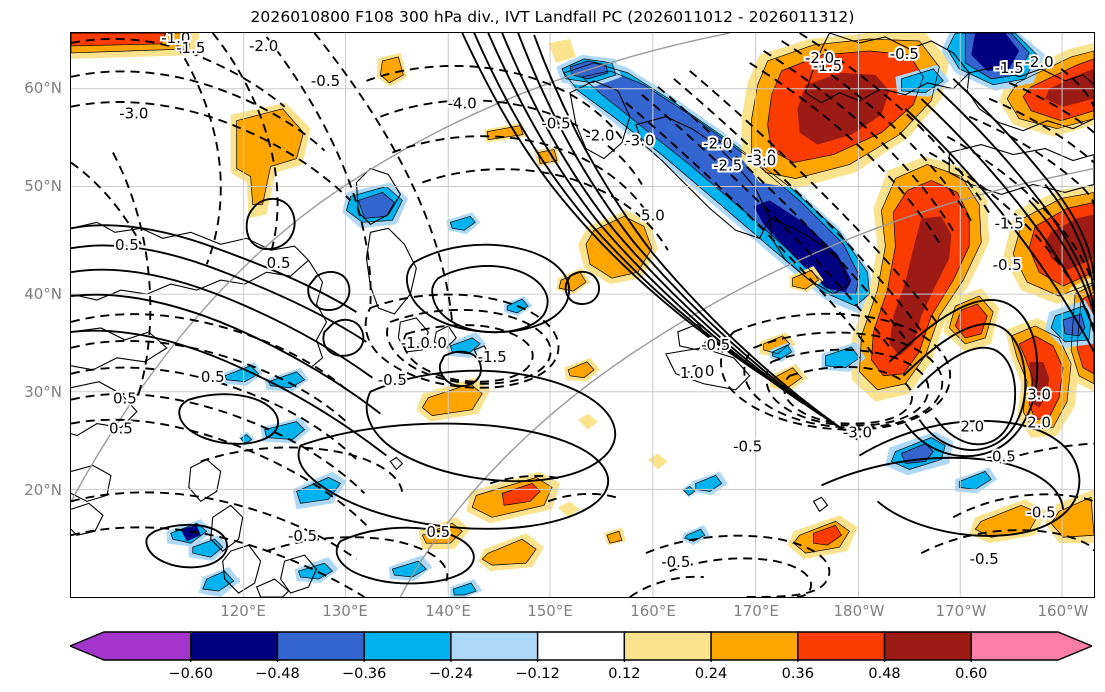 This screenshot has width=1105, height=692. What do you see at coordinates (432, 343) in the screenshot?
I see `contour-label-27: -1.0` at bounding box center [432, 343].